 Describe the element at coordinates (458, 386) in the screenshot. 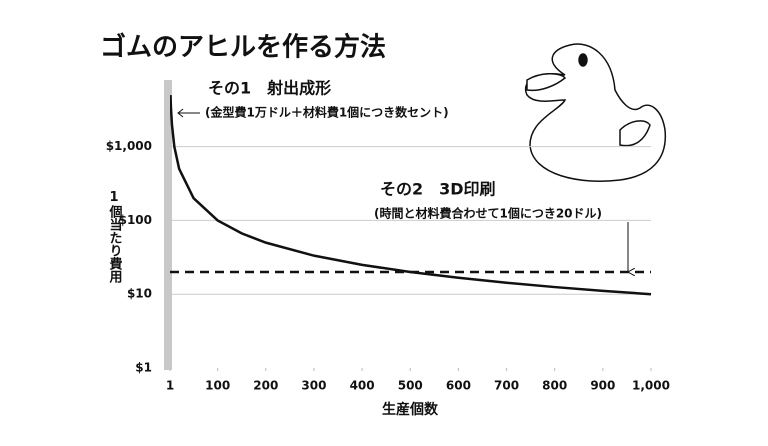

I see `x-tick-label: 600` at that location.